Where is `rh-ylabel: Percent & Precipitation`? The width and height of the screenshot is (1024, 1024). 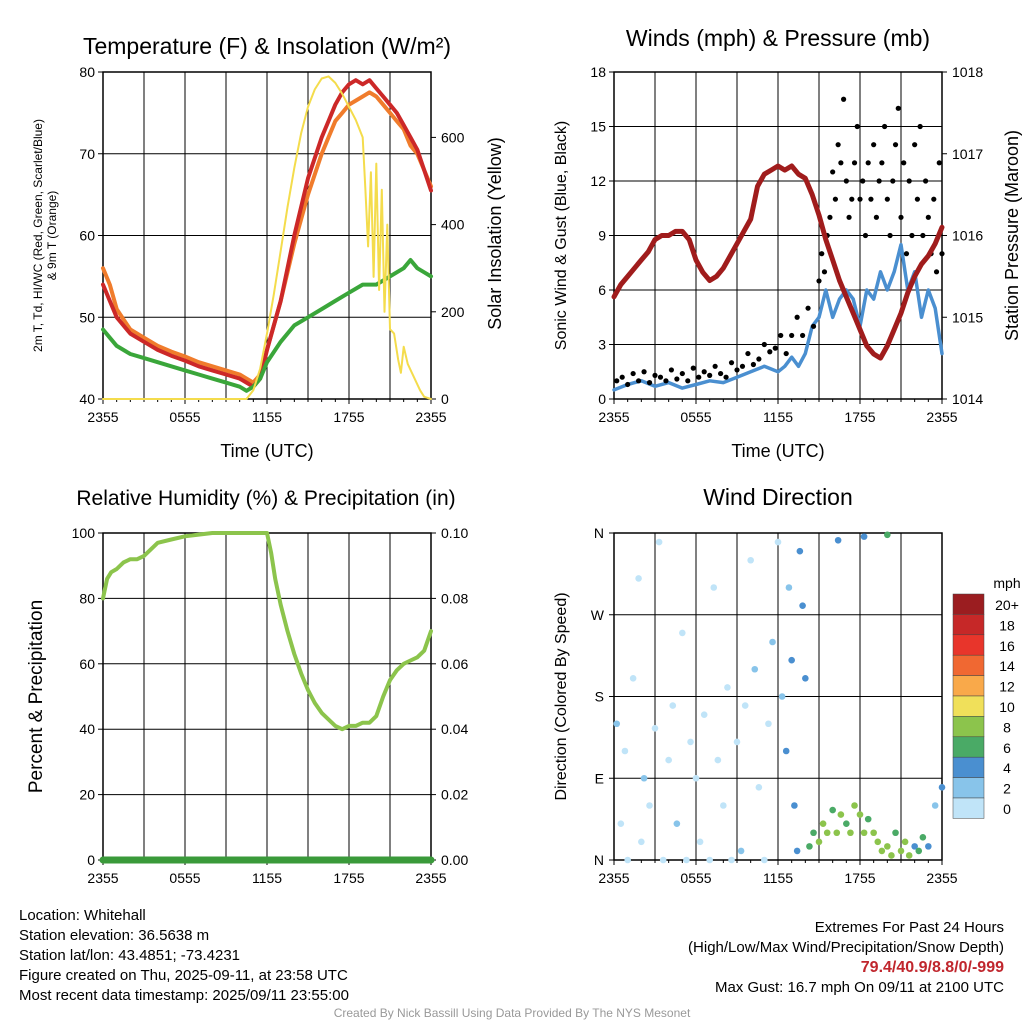
rh-ylabel: Percent & Precipitation is located at coordinates (36, 696).